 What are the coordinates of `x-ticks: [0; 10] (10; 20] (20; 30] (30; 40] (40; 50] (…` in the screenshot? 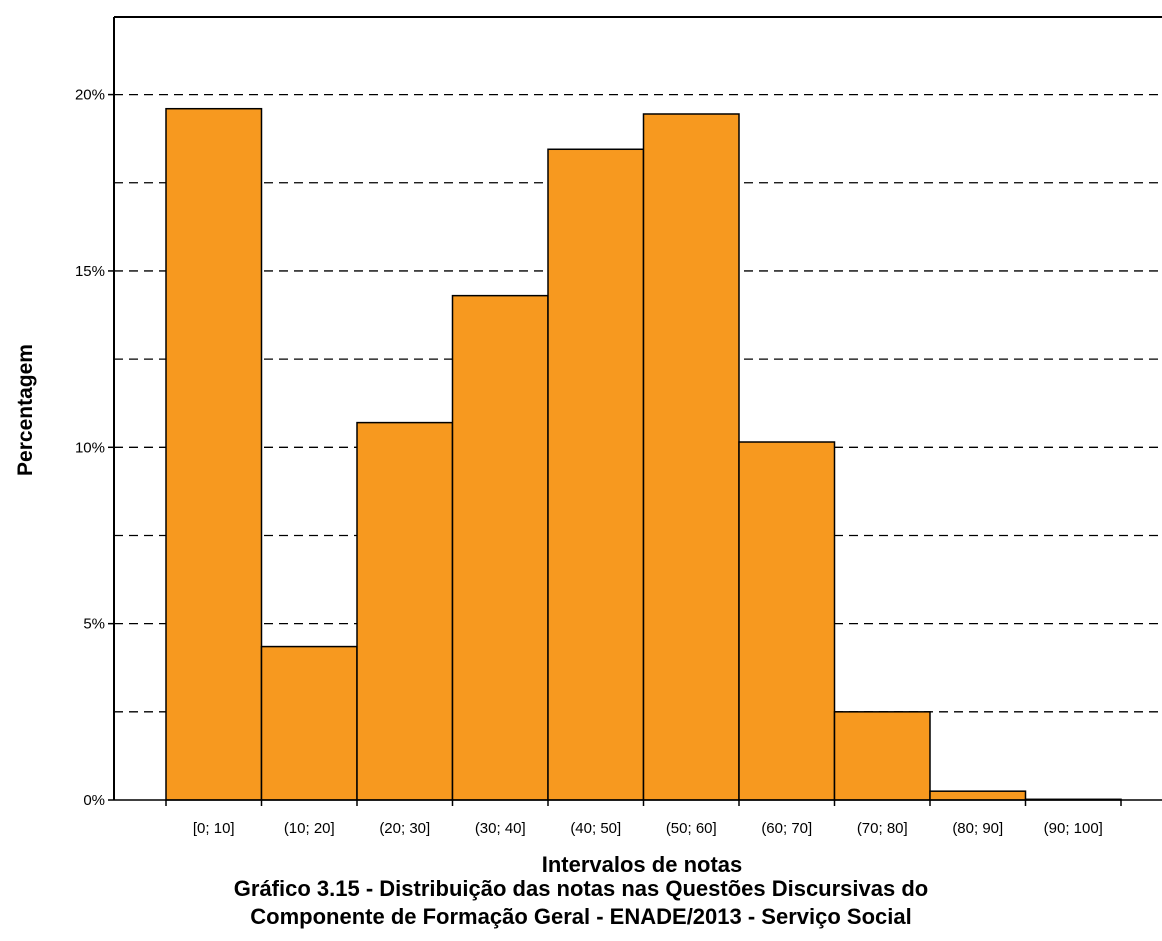 It's located at (643, 818).